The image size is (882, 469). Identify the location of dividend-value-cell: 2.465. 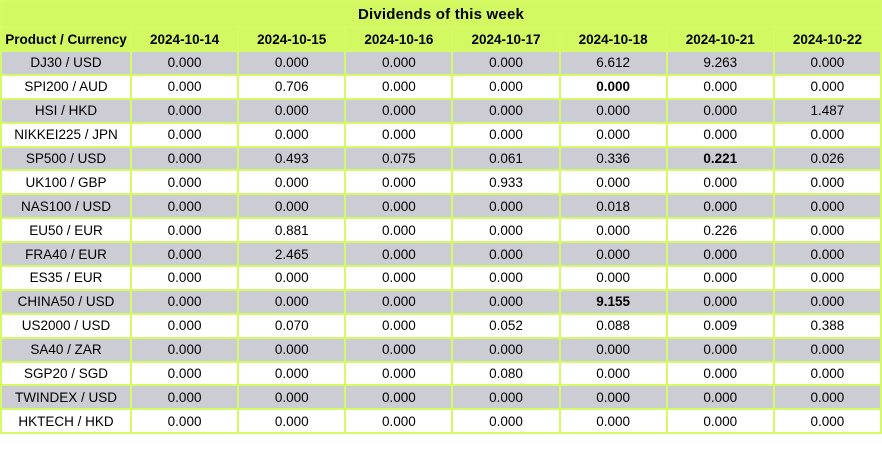
(292, 254).